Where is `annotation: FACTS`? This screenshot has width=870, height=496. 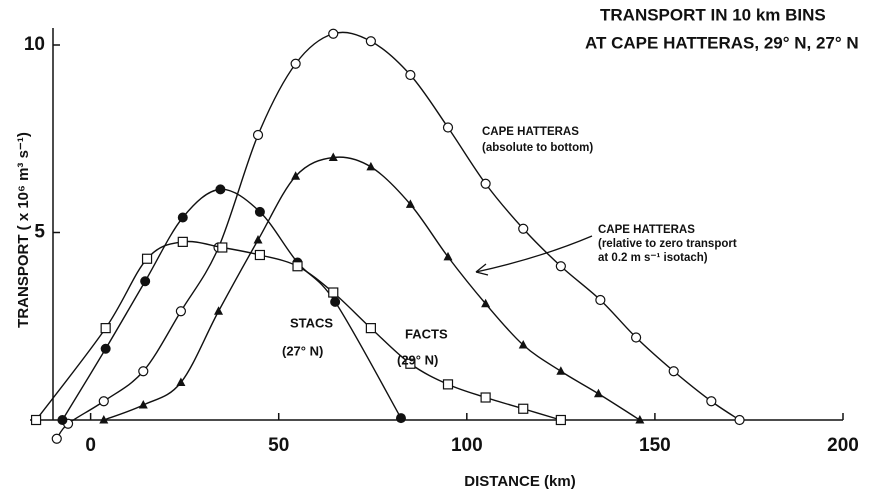
annotation: FACTS is located at coordinates (426, 333).